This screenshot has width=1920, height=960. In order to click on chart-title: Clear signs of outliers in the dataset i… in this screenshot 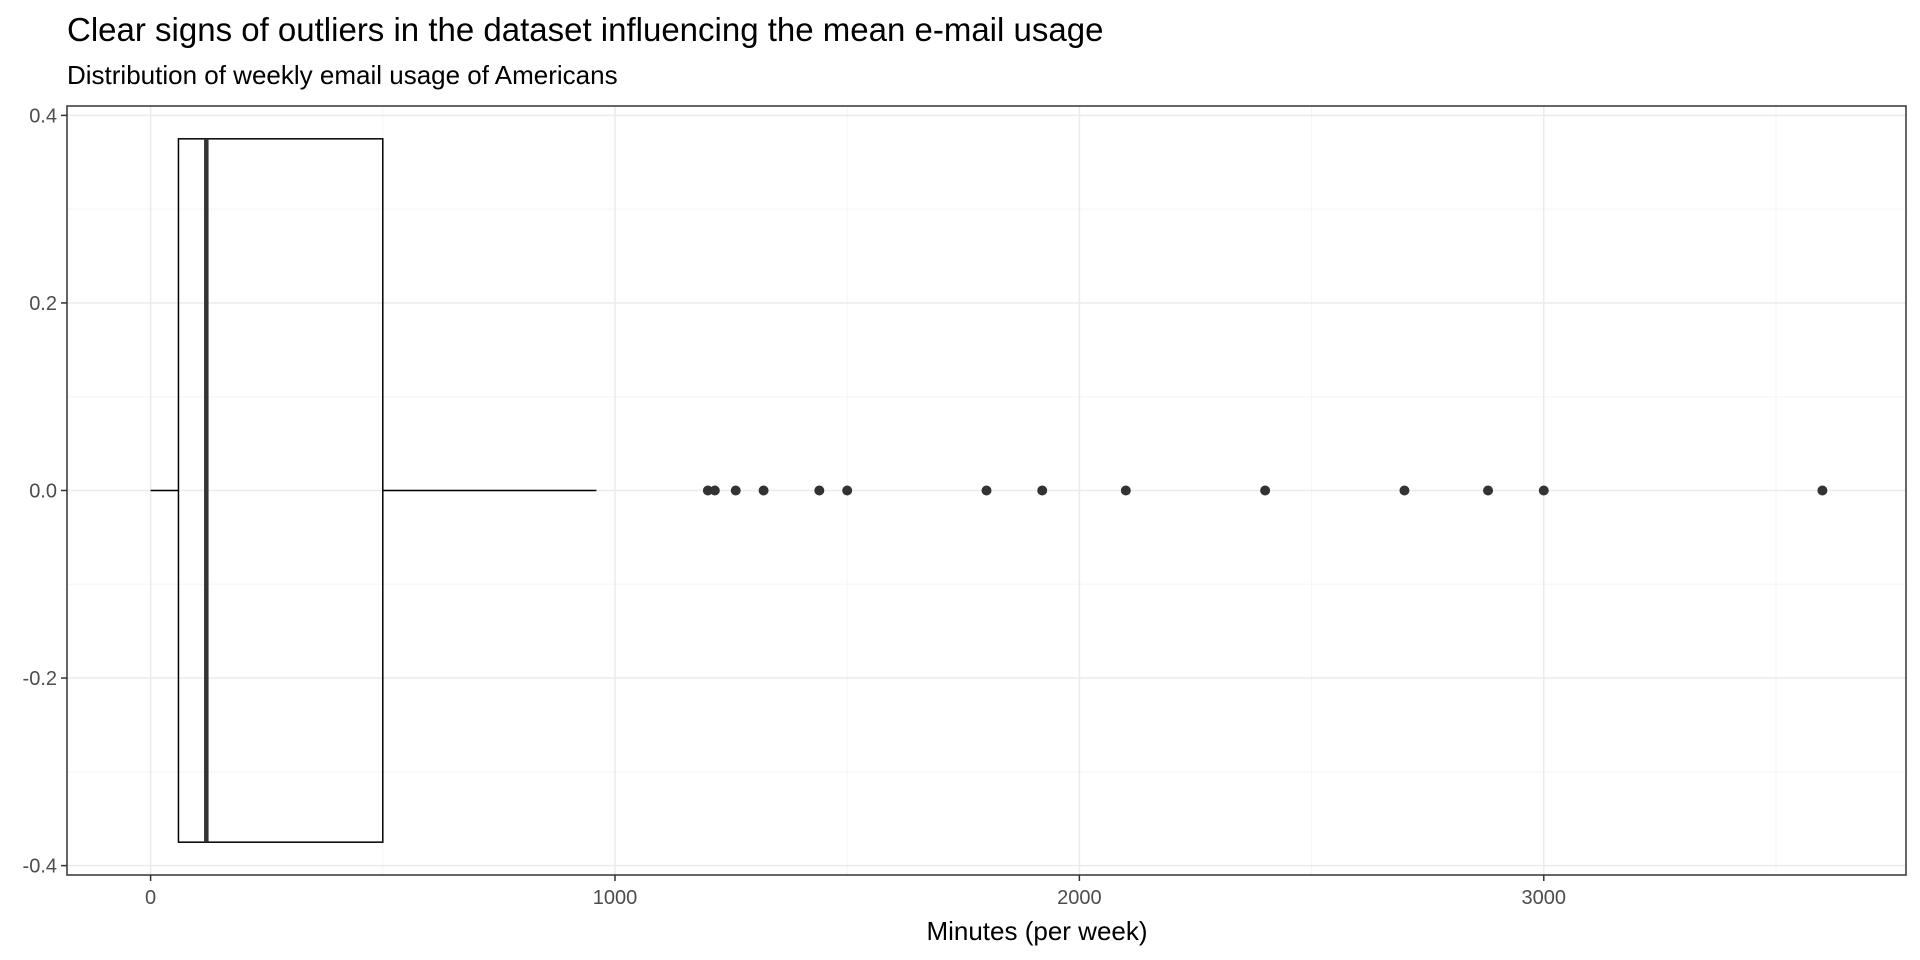, I will do `click(585, 29)`.